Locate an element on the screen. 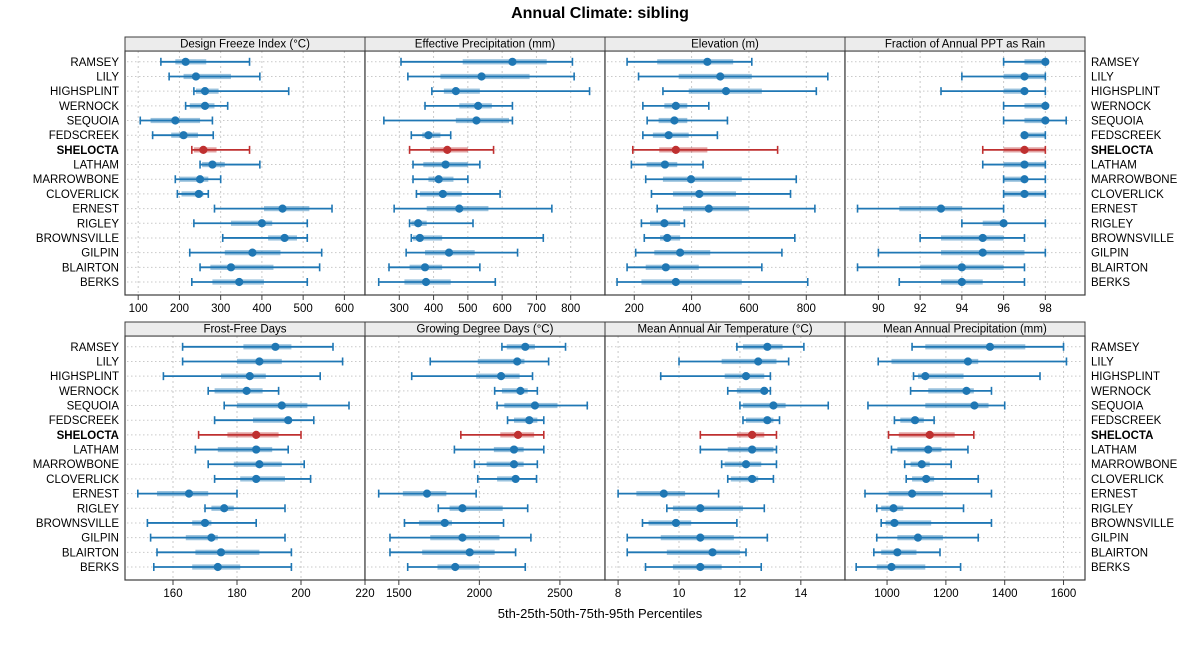 The width and height of the screenshot is (1200, 650). percentiles-caption: 5th-25th-50th-75th-95th Percentiles is located at coordinates (600, 613).